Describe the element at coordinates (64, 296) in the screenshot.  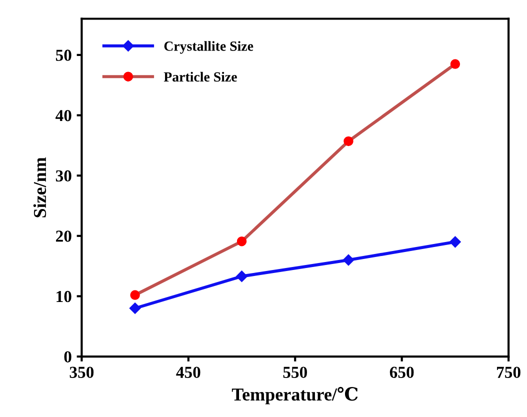
I see `y-tick-label: 10` at that location.